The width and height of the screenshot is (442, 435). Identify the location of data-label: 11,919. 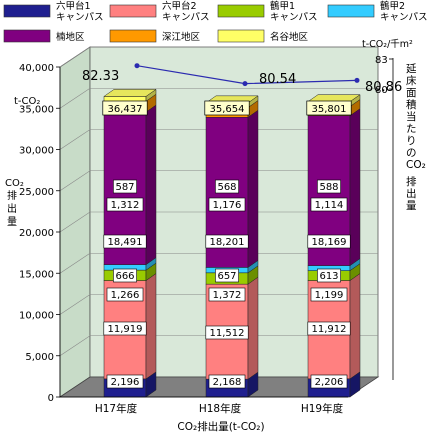
(125, 329).